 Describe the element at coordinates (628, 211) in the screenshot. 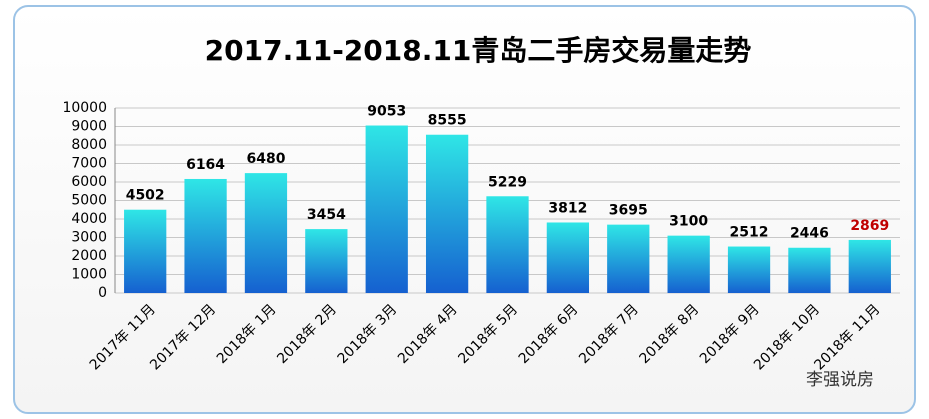

I see `value-label: 3695` at that location.